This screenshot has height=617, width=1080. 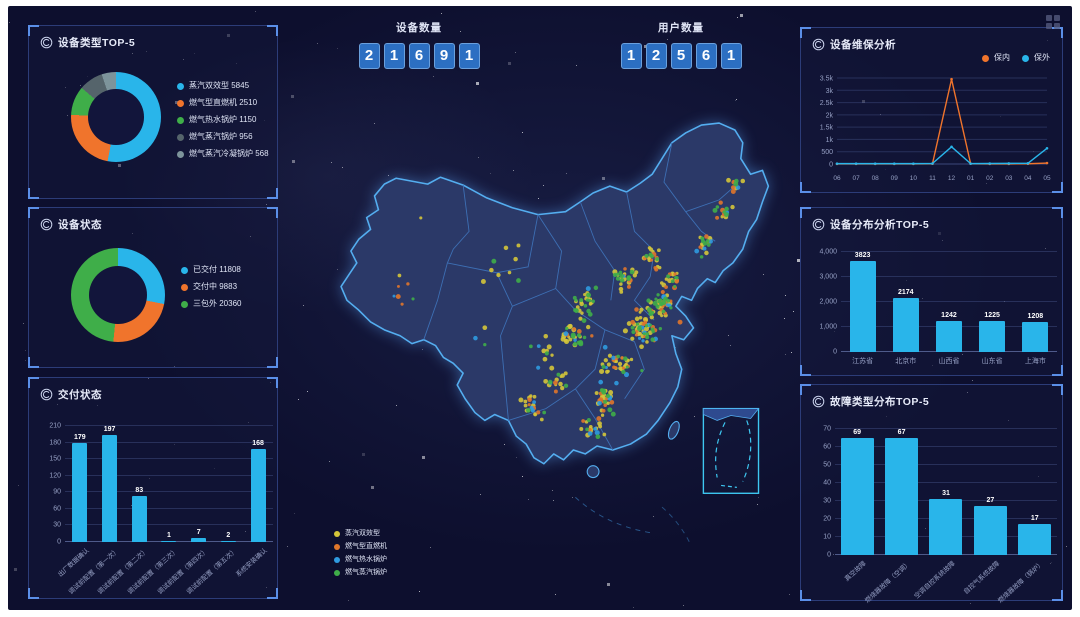 I want to click on y-tick-label: 60, so click(x=827, y=447).